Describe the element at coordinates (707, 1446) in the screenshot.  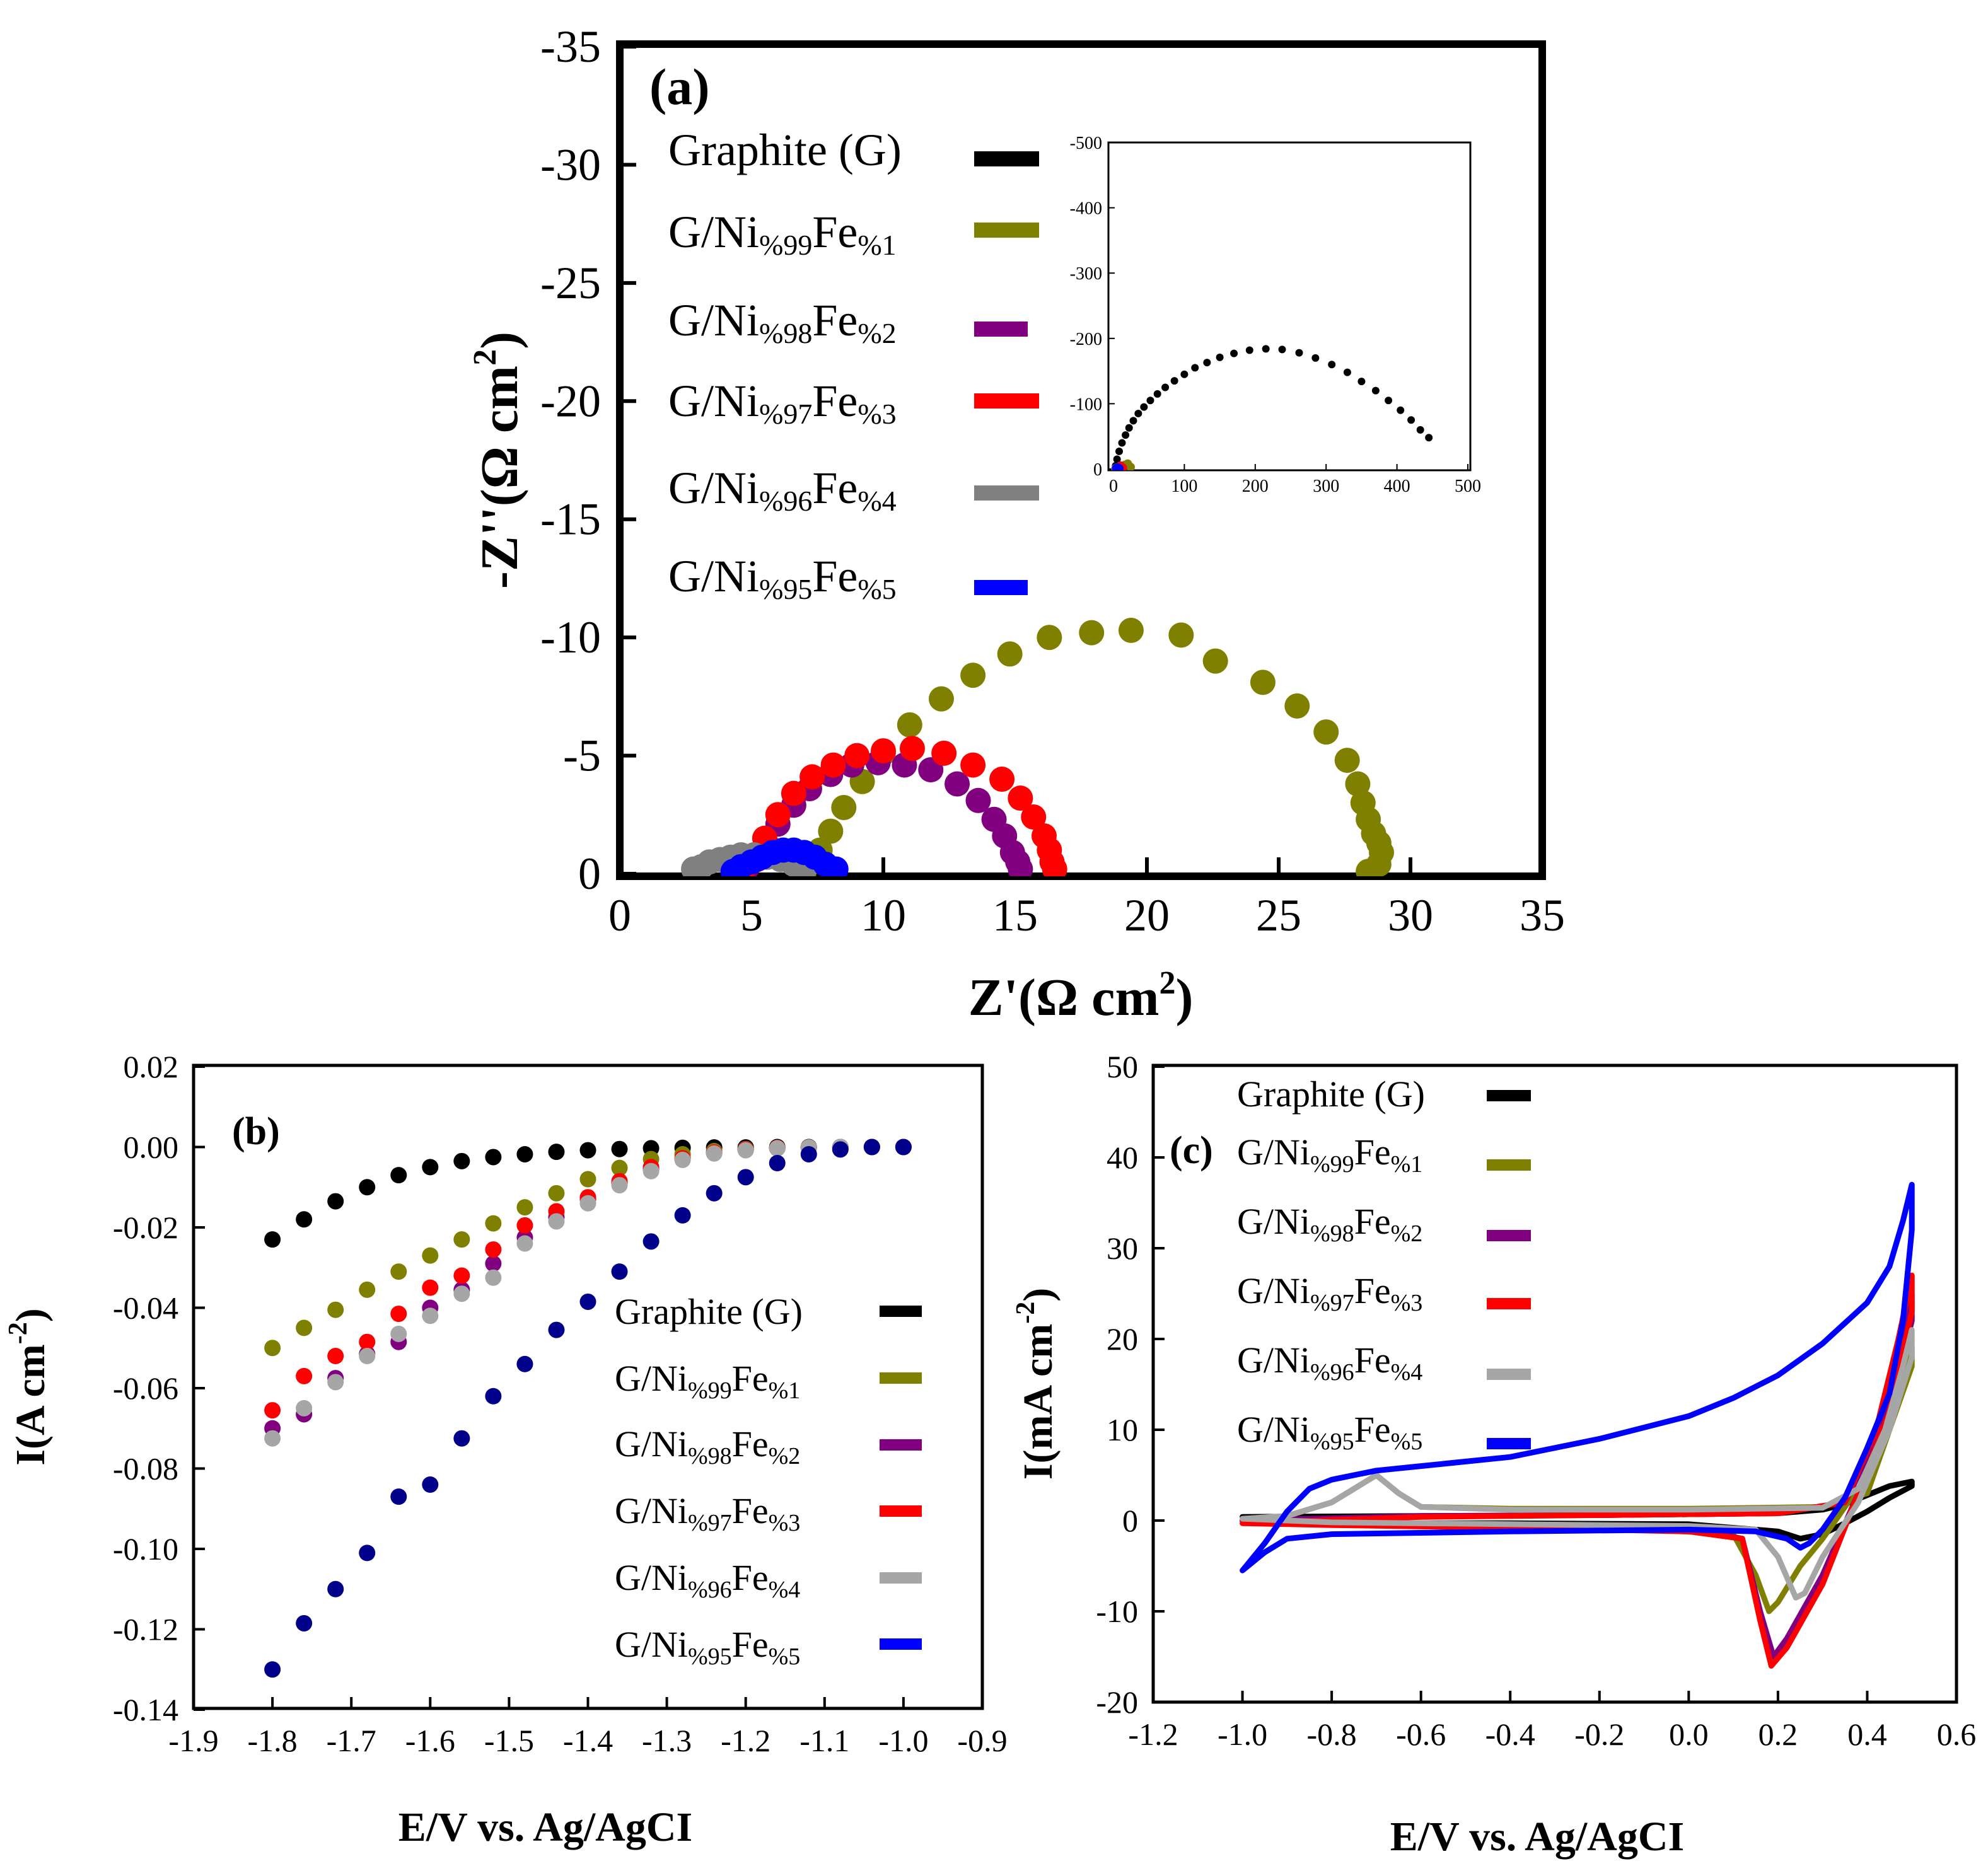
I see `legend-b-label: G/Ni%98Fe%2` at that location.